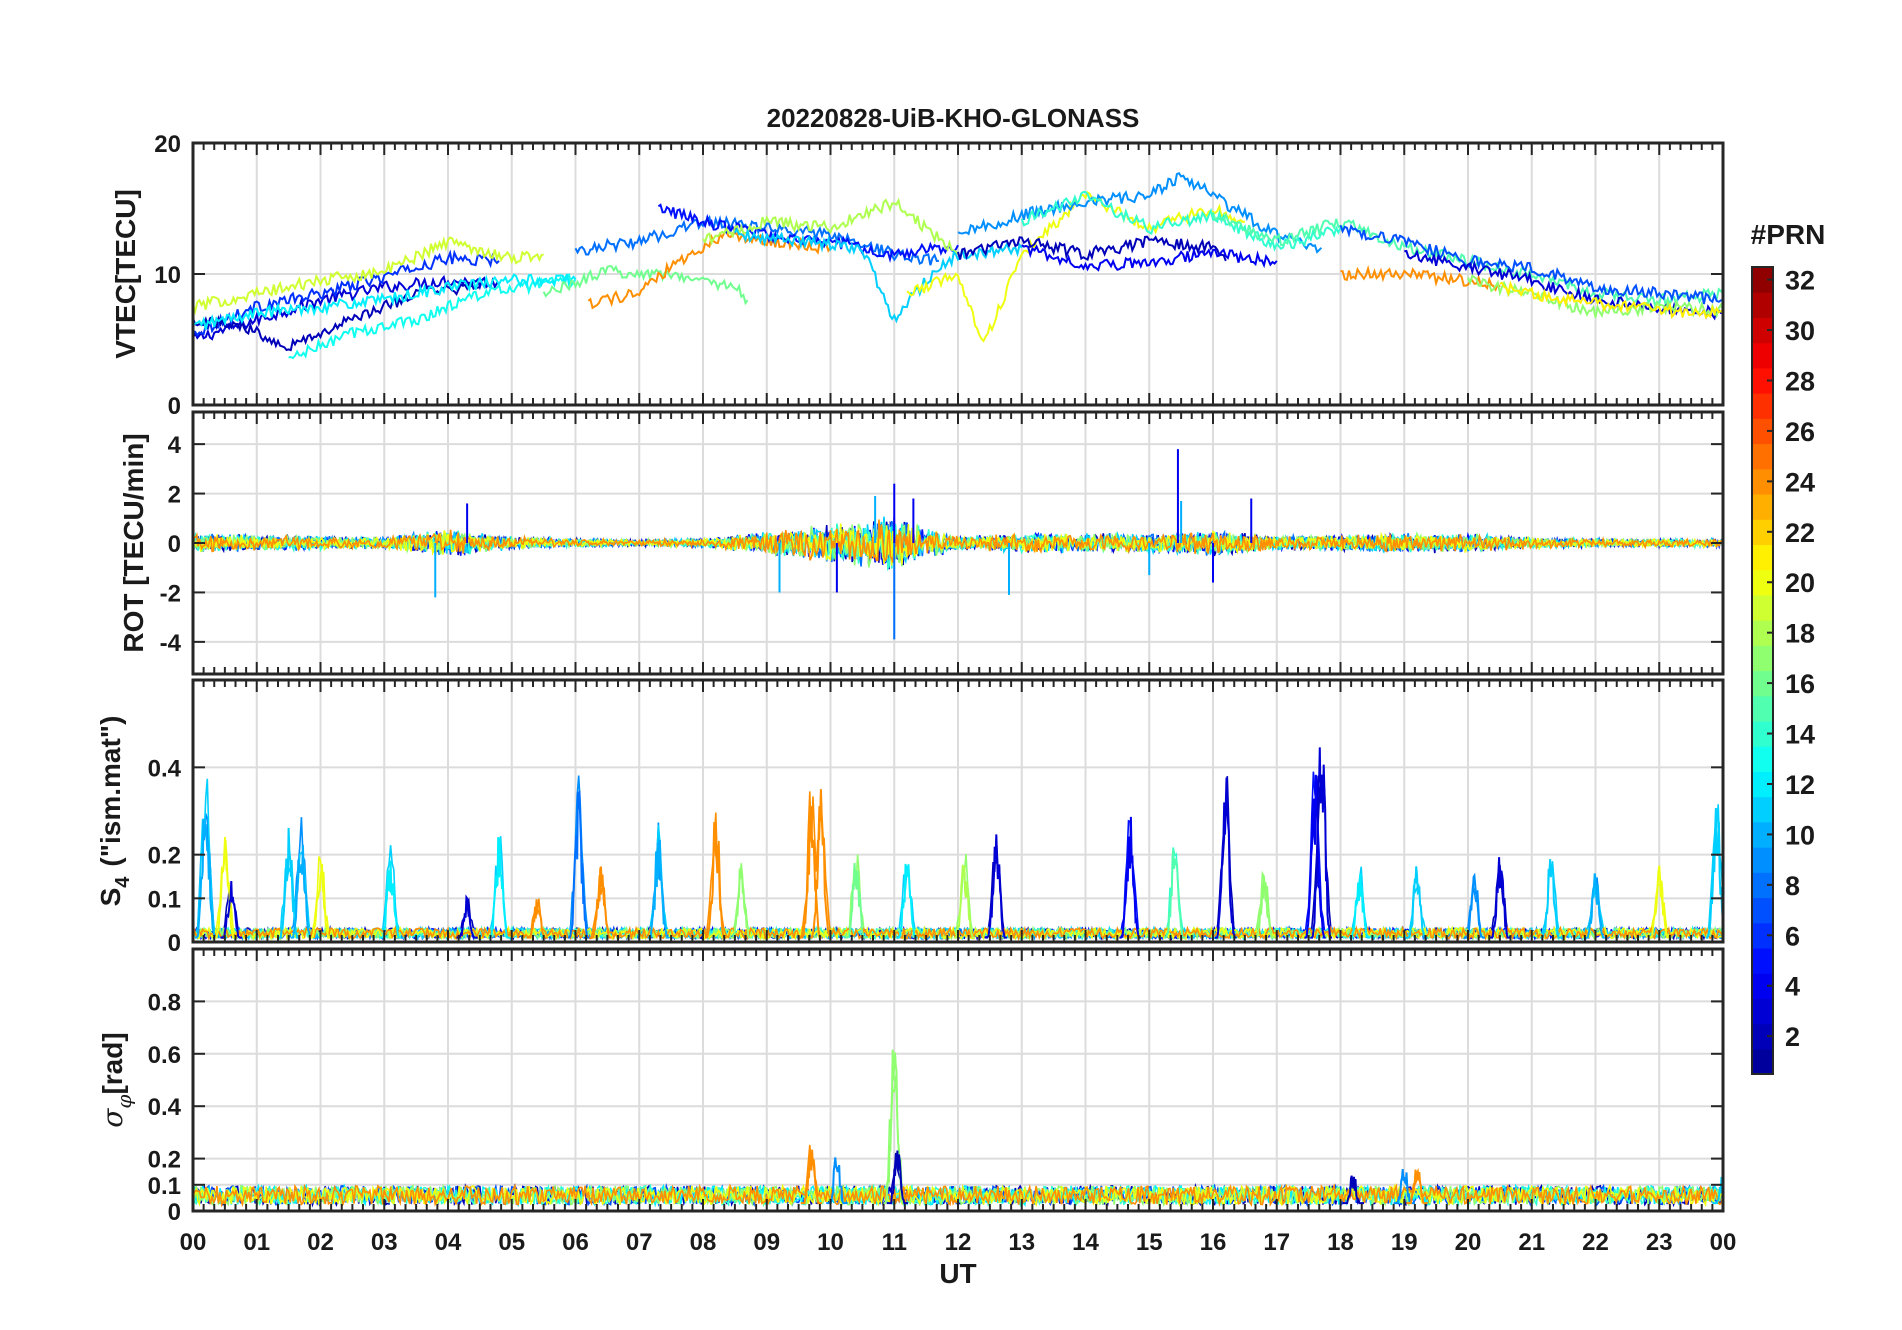 The image size is (1902, 1330). Describe the element at coordinates (1788, 234) in the screenshot. I see `colorbar-title: #PRN` at that location.